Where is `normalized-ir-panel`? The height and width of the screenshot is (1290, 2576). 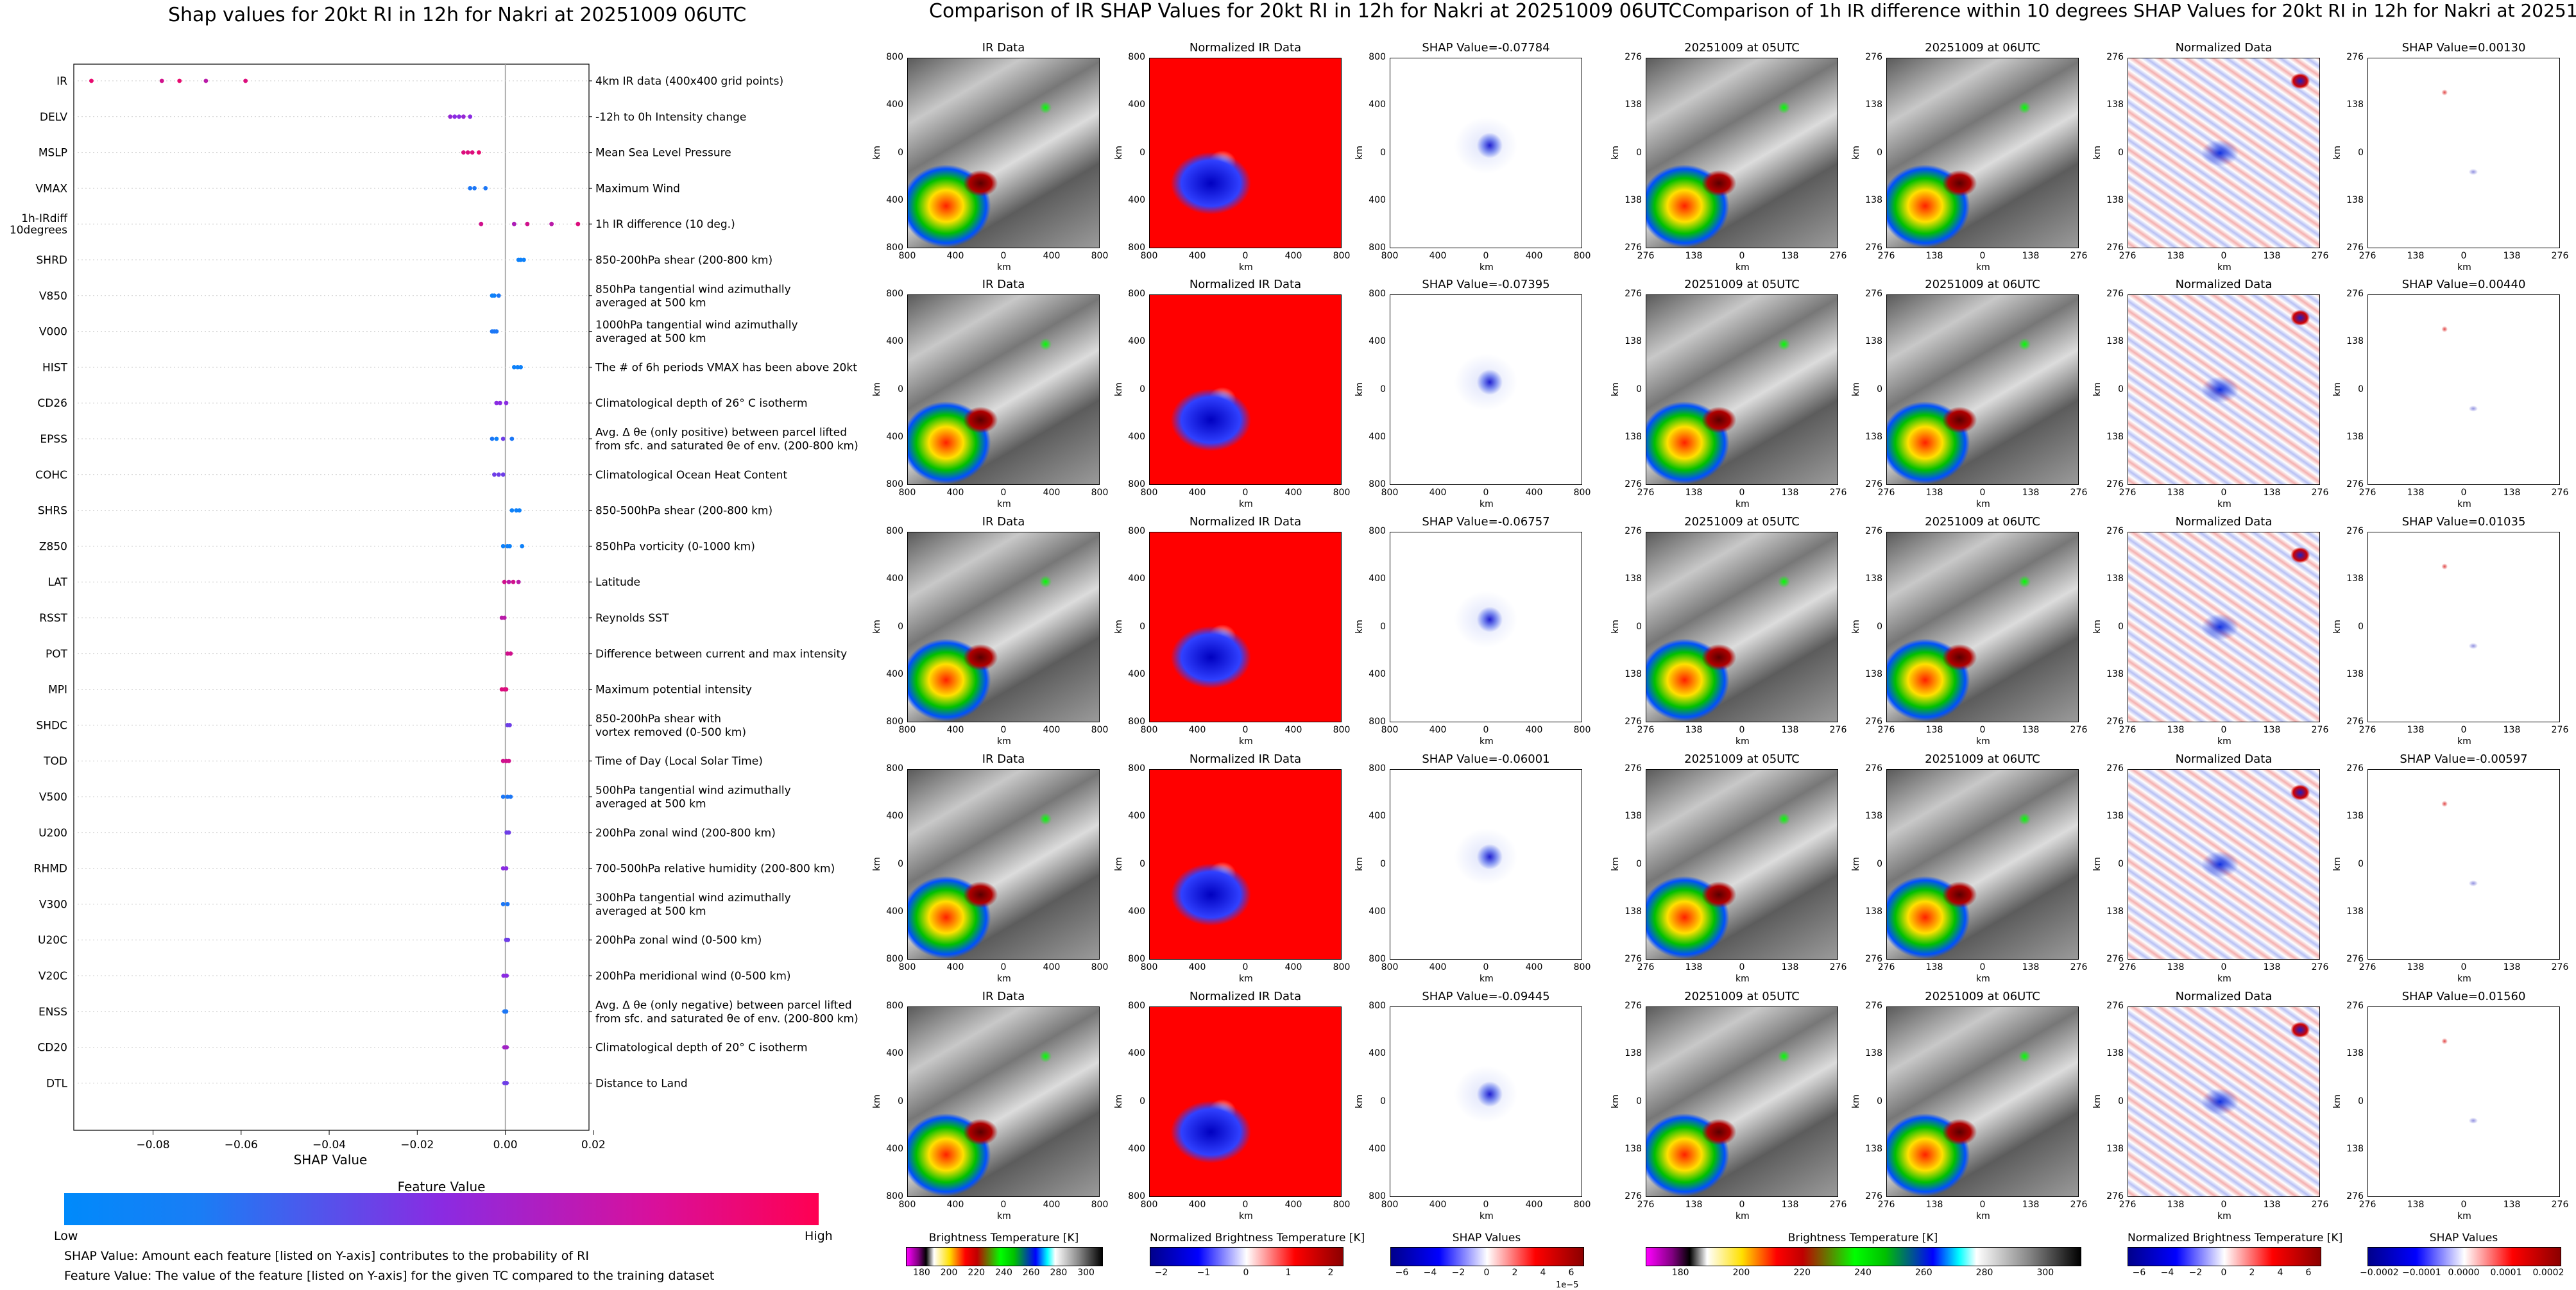
normalized-ir-panel is located at coordinates (1245, 627).